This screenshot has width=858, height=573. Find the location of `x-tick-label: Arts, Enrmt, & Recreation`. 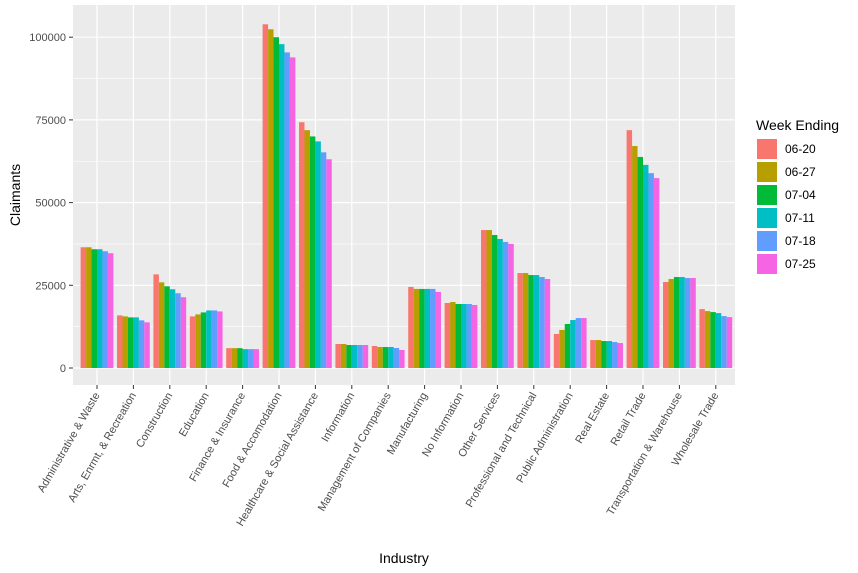

x-tick-label: Arts, Enrmt, & Recreation is located at coordinates (102, 448).